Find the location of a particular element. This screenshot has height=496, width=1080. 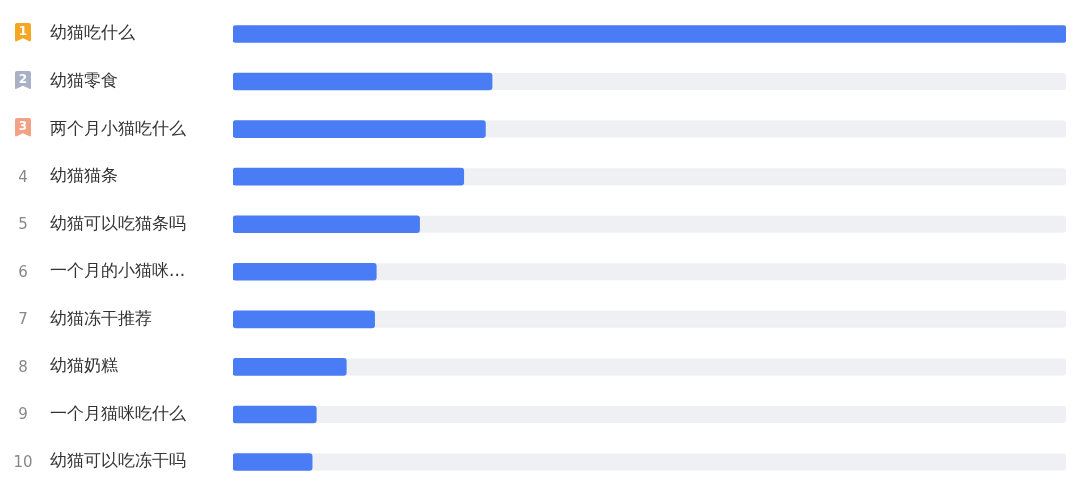

y-tick-label: 两个月小猫吃什么 is located at coordinates (118, 127).